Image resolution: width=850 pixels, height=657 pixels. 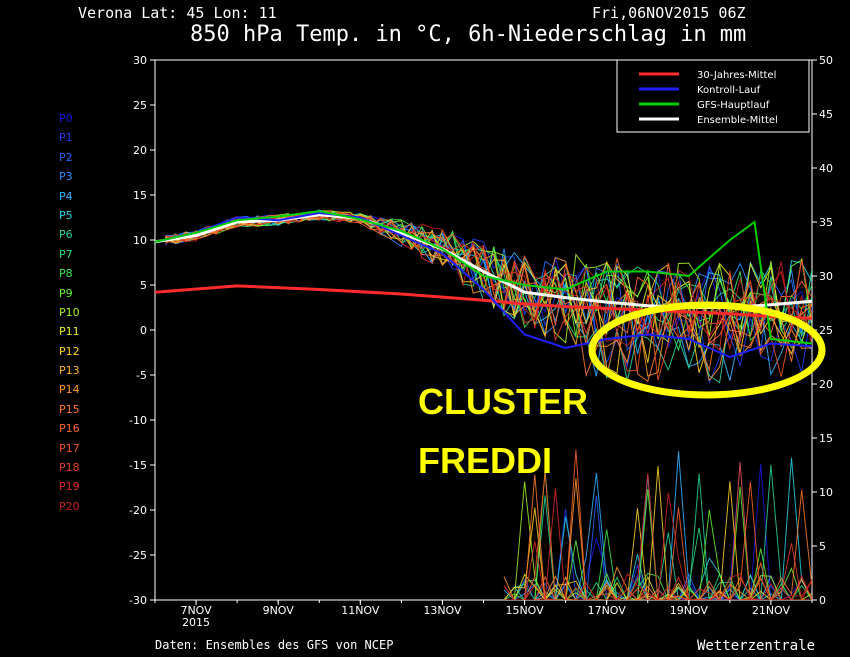 I want to click on y-right-tick-label: 10, so click(x=826, y=492).